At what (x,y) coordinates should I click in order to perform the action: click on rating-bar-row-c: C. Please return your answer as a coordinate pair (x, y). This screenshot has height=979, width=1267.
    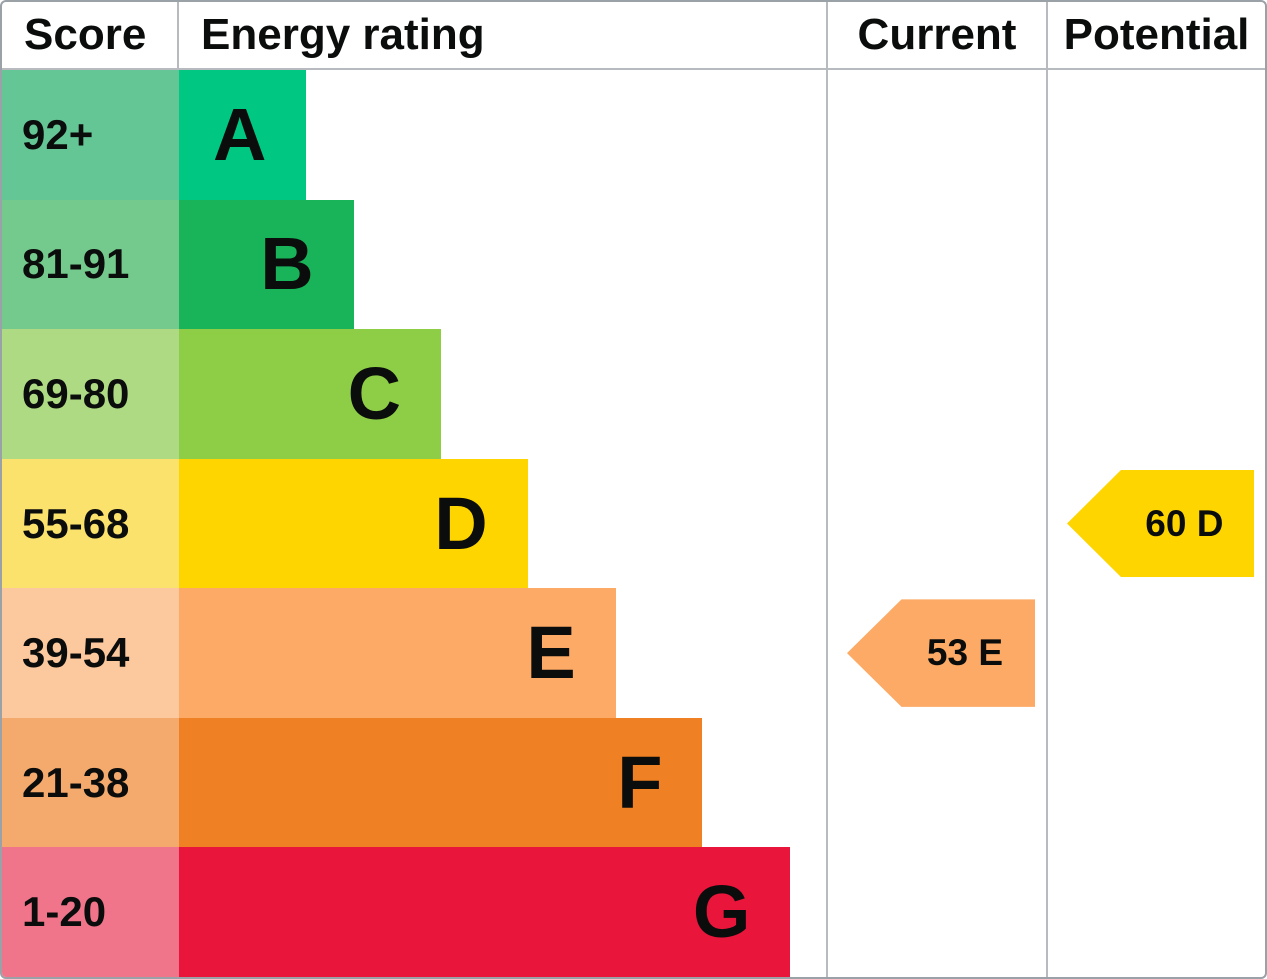
    Looking at the image, I should click on (502, 394).